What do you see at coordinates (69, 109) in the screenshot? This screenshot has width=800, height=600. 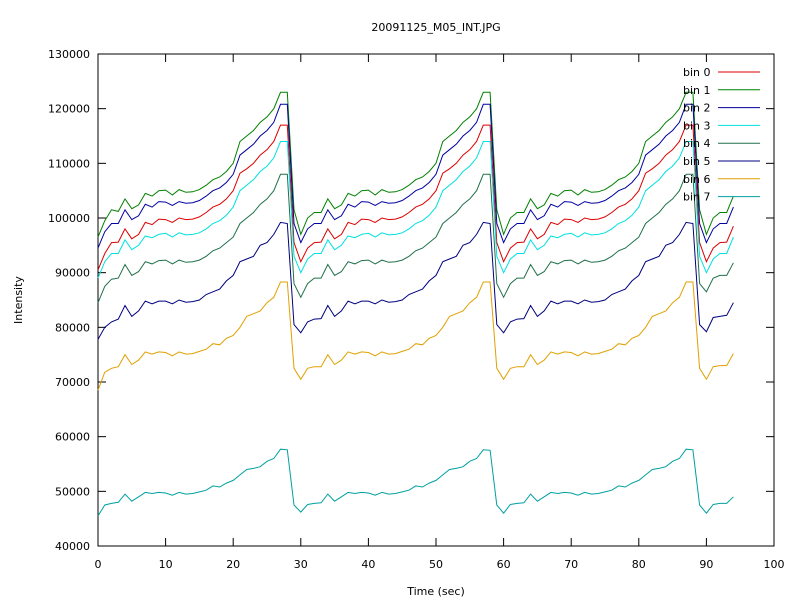 I see `y-tick-label: 120000` at bounding box center [69, 109].